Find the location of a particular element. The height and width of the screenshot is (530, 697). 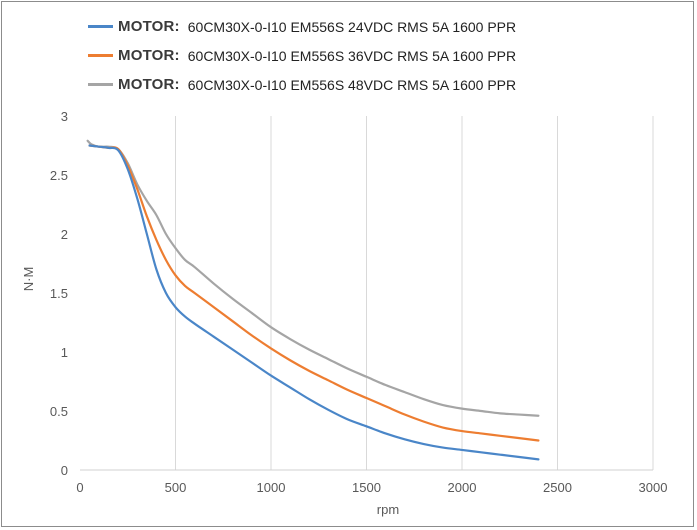

y-tick-label: 0.5 is located at coordinates (59, 411).